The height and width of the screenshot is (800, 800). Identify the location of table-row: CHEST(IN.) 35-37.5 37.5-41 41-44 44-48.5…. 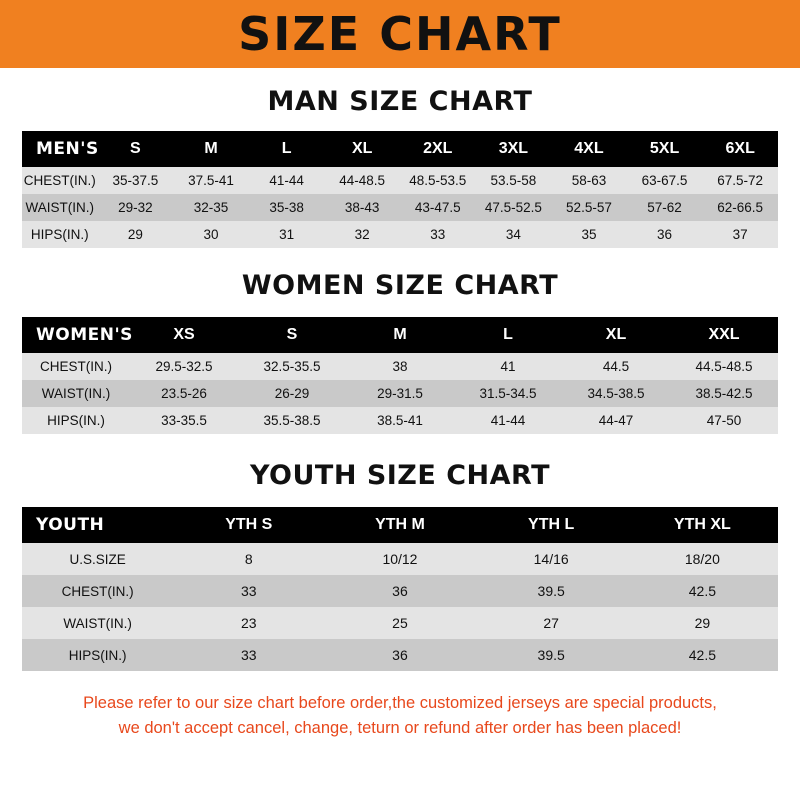
(400, 180).